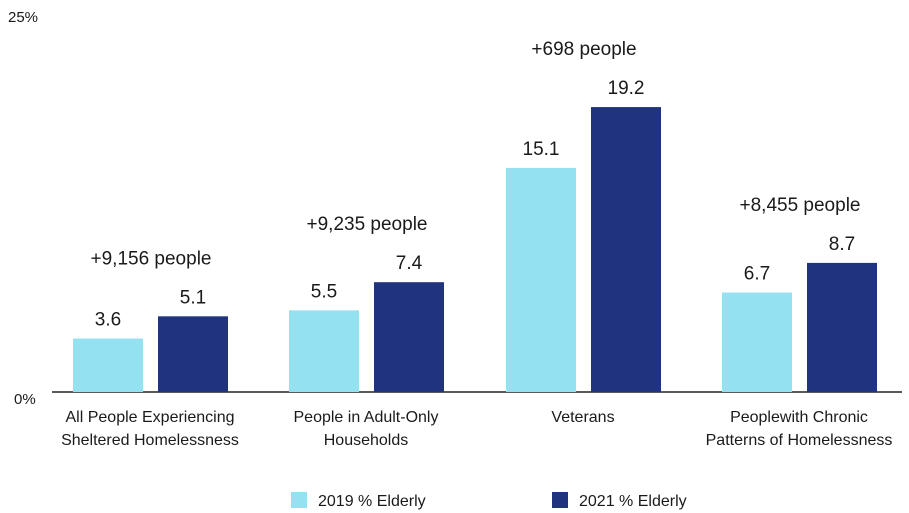  Describe the element at coordinates (583, 49) in the screenshot. I see `delta-annotation-cat-2: +698 people` at that location.